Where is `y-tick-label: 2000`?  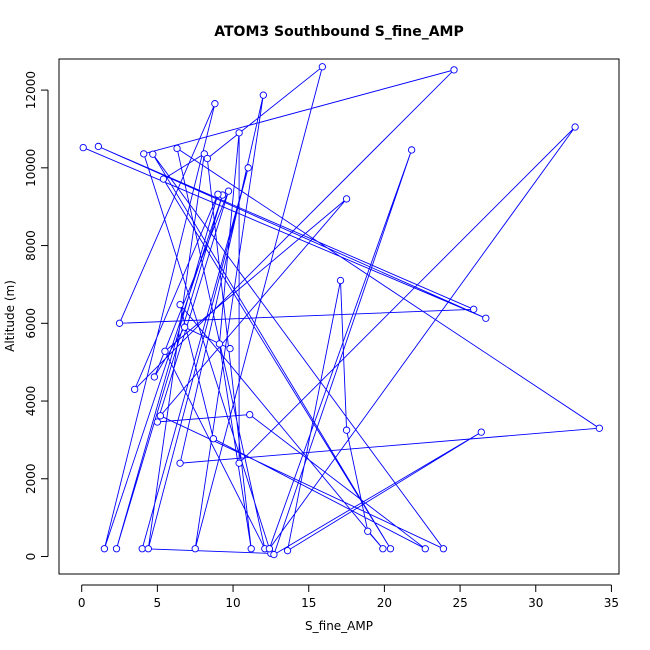 y-tick-label: 2000 is located at coordinates (31, 479).